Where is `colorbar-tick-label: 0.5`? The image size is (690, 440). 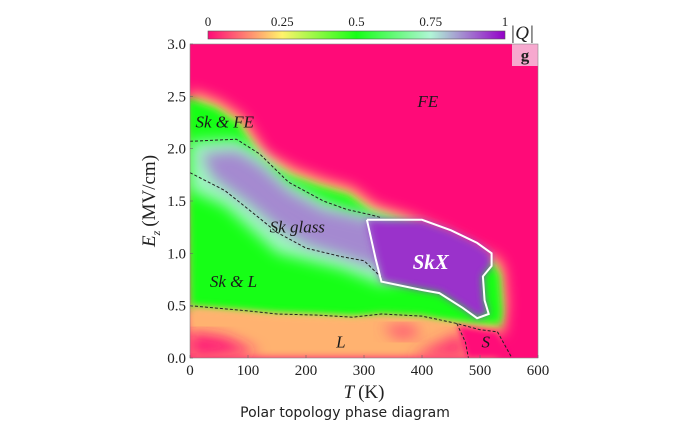
colorbar-tick-label: 0.5 is located at coordinates (356, 21).